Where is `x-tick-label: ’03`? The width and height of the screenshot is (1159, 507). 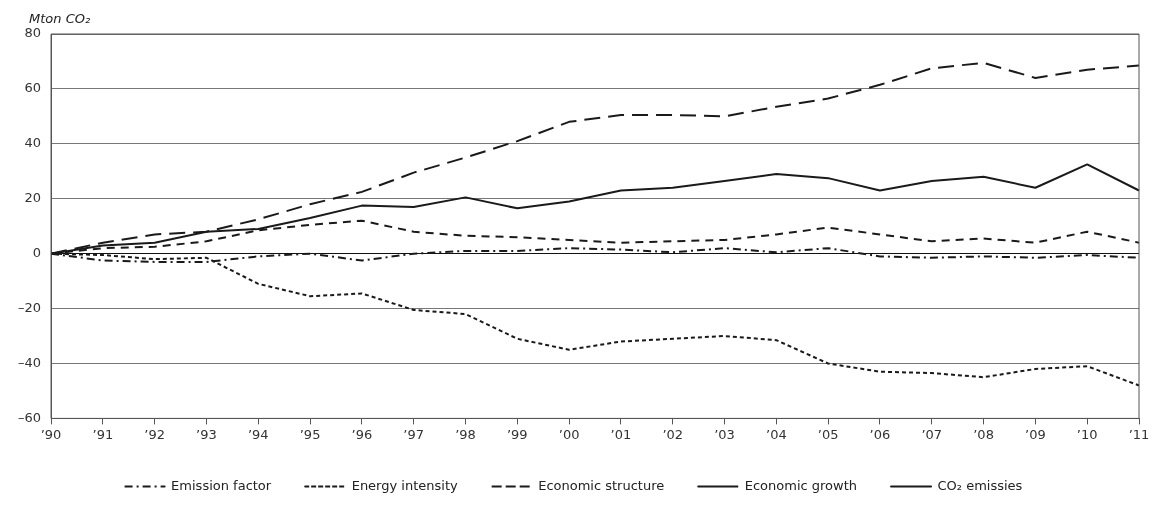
x-tick-label: ’03 is located at coordinates (724, 434).